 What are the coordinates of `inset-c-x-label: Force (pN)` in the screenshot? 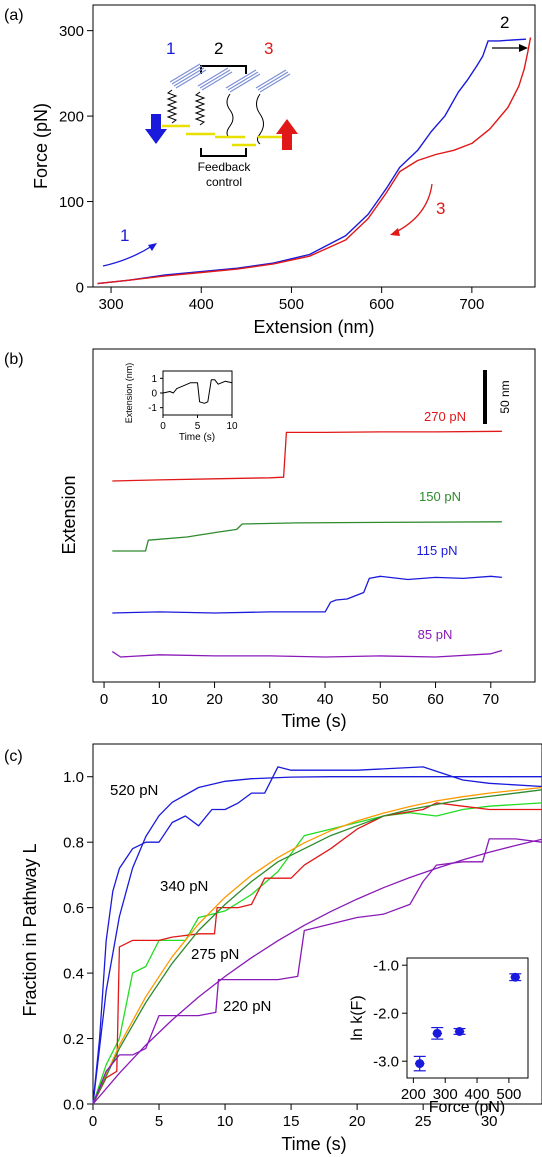 It's located at (467, 1107).